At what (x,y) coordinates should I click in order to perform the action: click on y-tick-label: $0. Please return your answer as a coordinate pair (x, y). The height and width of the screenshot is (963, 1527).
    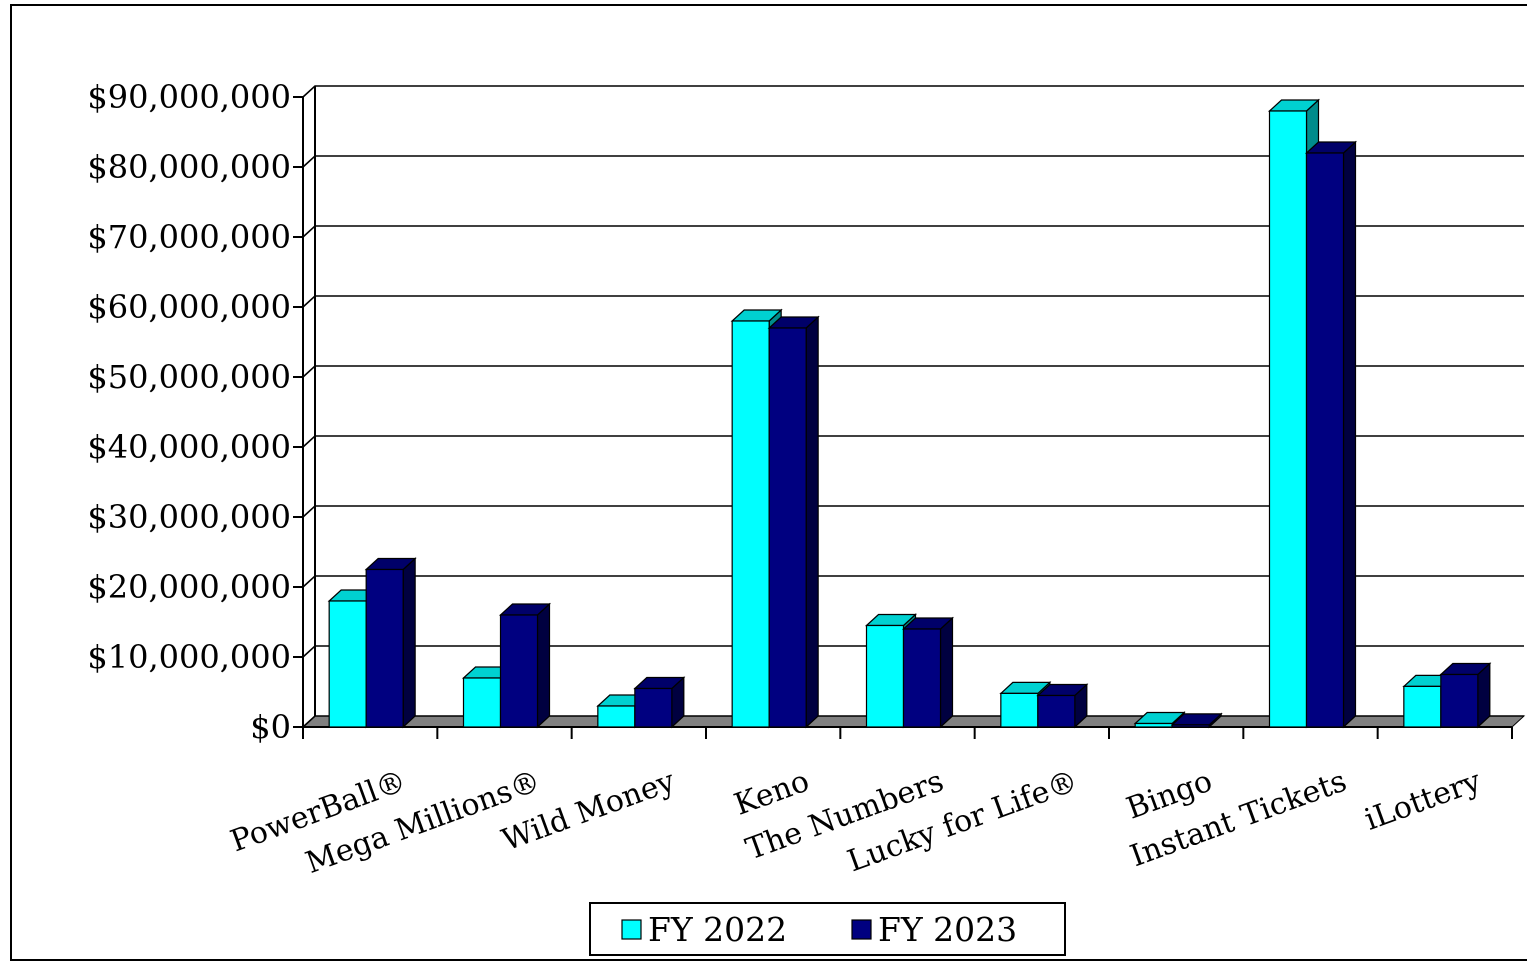
    Looking at the image, I should click on (270, 727).